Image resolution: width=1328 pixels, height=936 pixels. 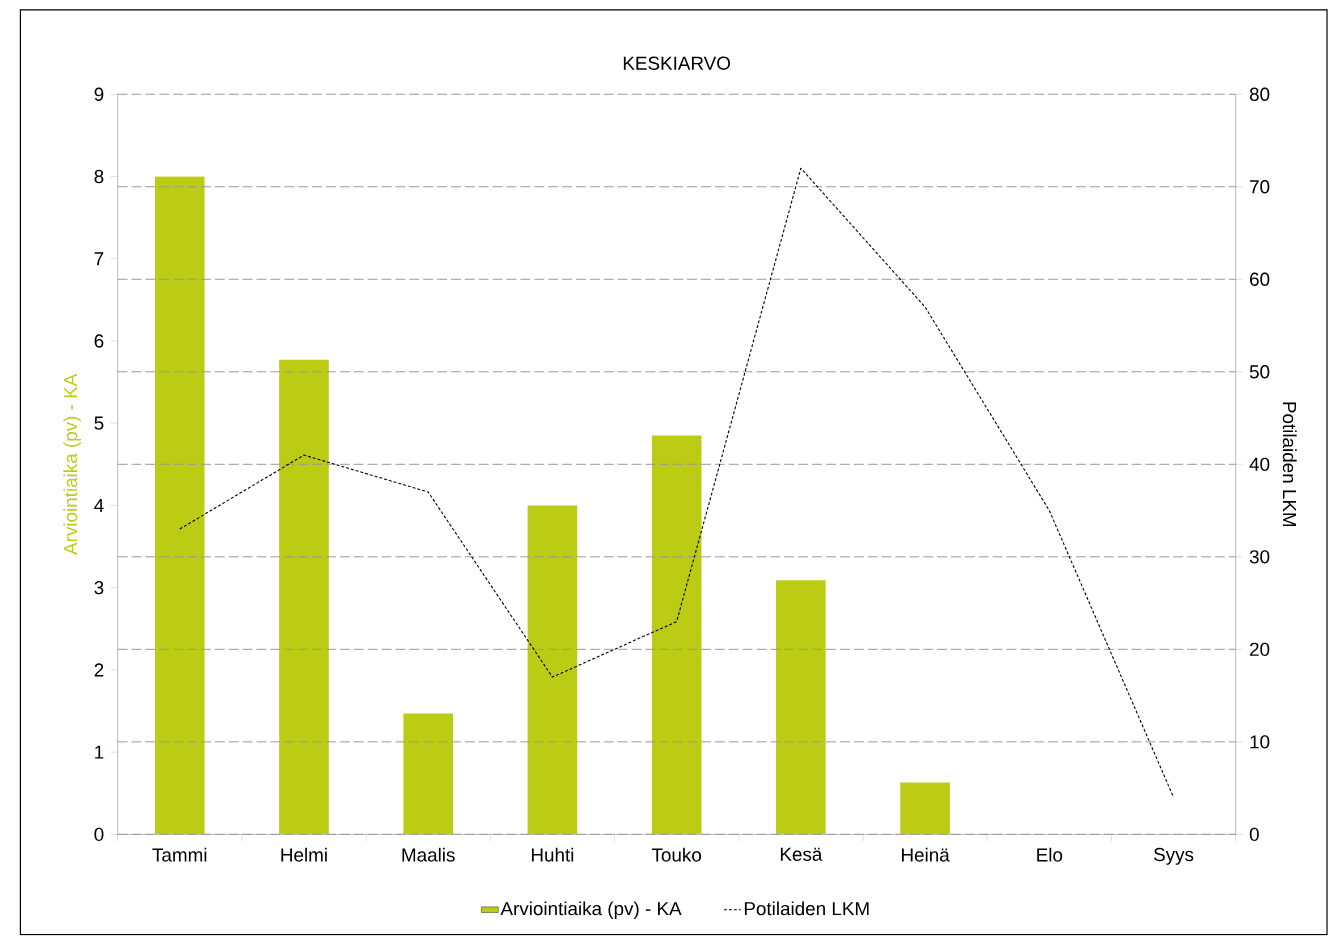 What do you see at coordinates (1289, 464) in the screenshot?
I see `y2-axis-title: Potilaiden LKM` at bounding box center [1289, 464].